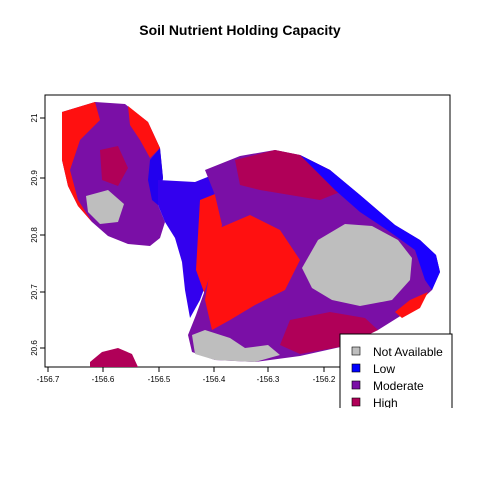 Image resolution: width=480 pixels, height=480 pixels. Describe the element at coordinates (370, 222) in the screenshot. I see `east-maui-blue-coast` at that location.